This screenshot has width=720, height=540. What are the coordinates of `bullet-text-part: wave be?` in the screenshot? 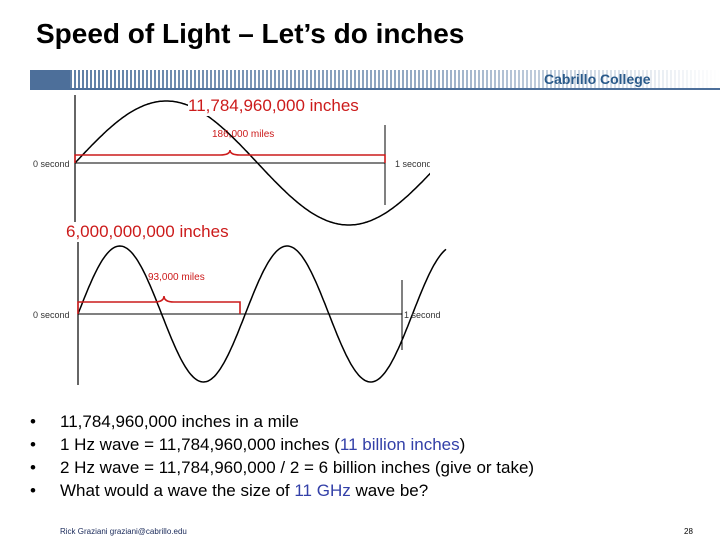 It's located at (389, 490).